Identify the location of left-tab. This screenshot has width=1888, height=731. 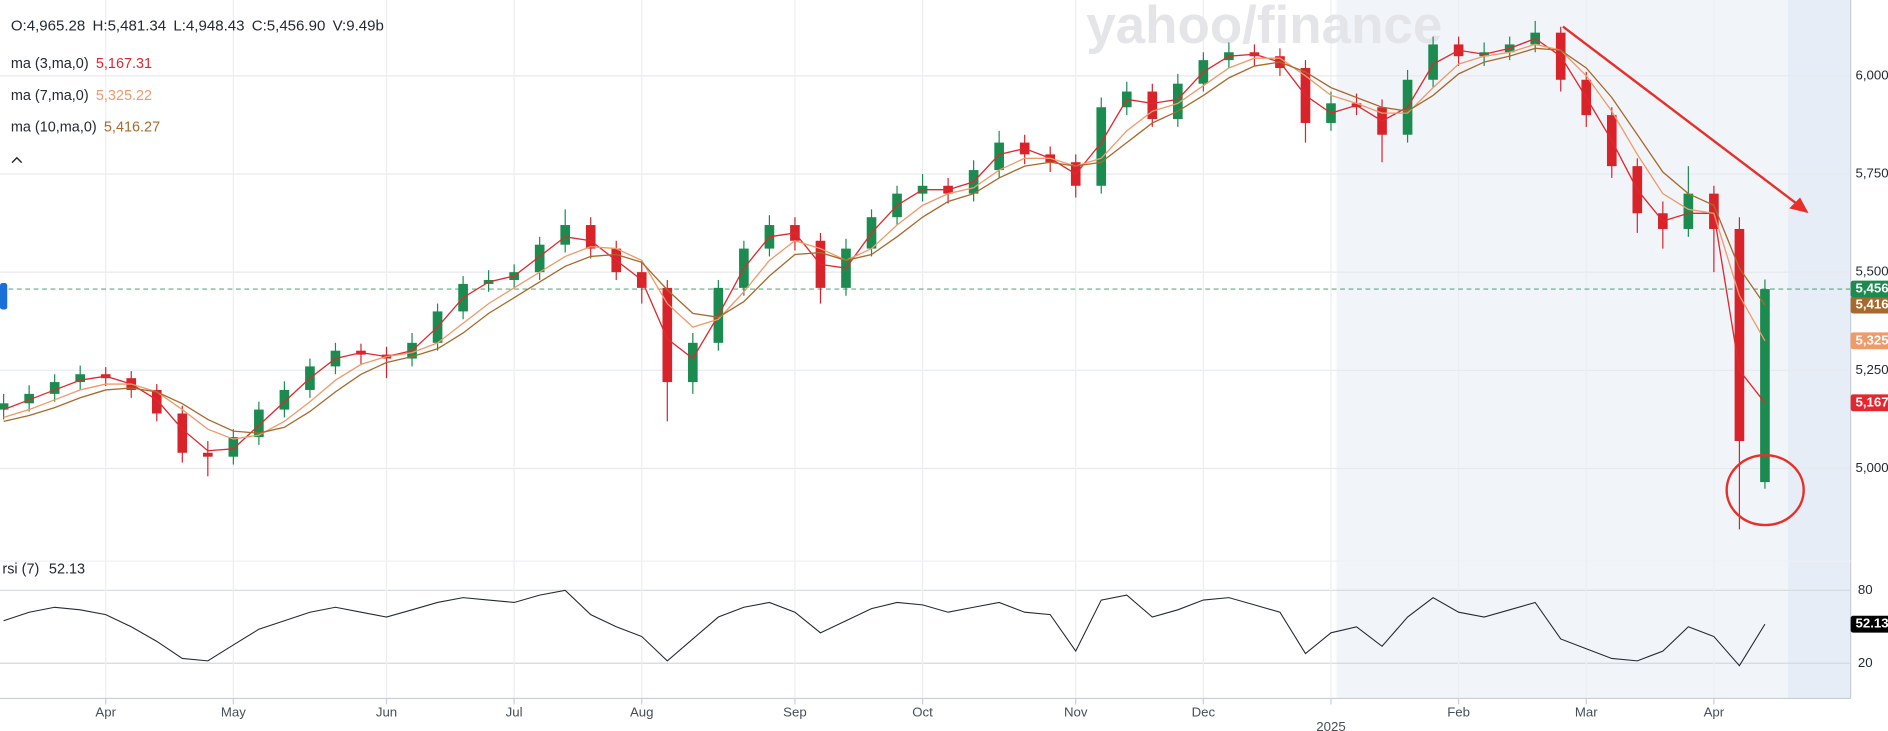
(4, 296).